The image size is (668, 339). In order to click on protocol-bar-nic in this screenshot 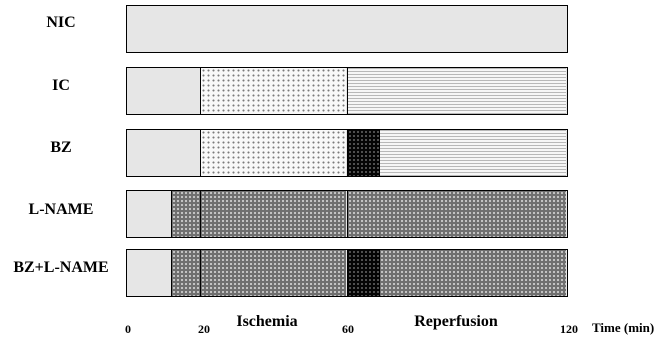, I will do `click(347, 29)`.